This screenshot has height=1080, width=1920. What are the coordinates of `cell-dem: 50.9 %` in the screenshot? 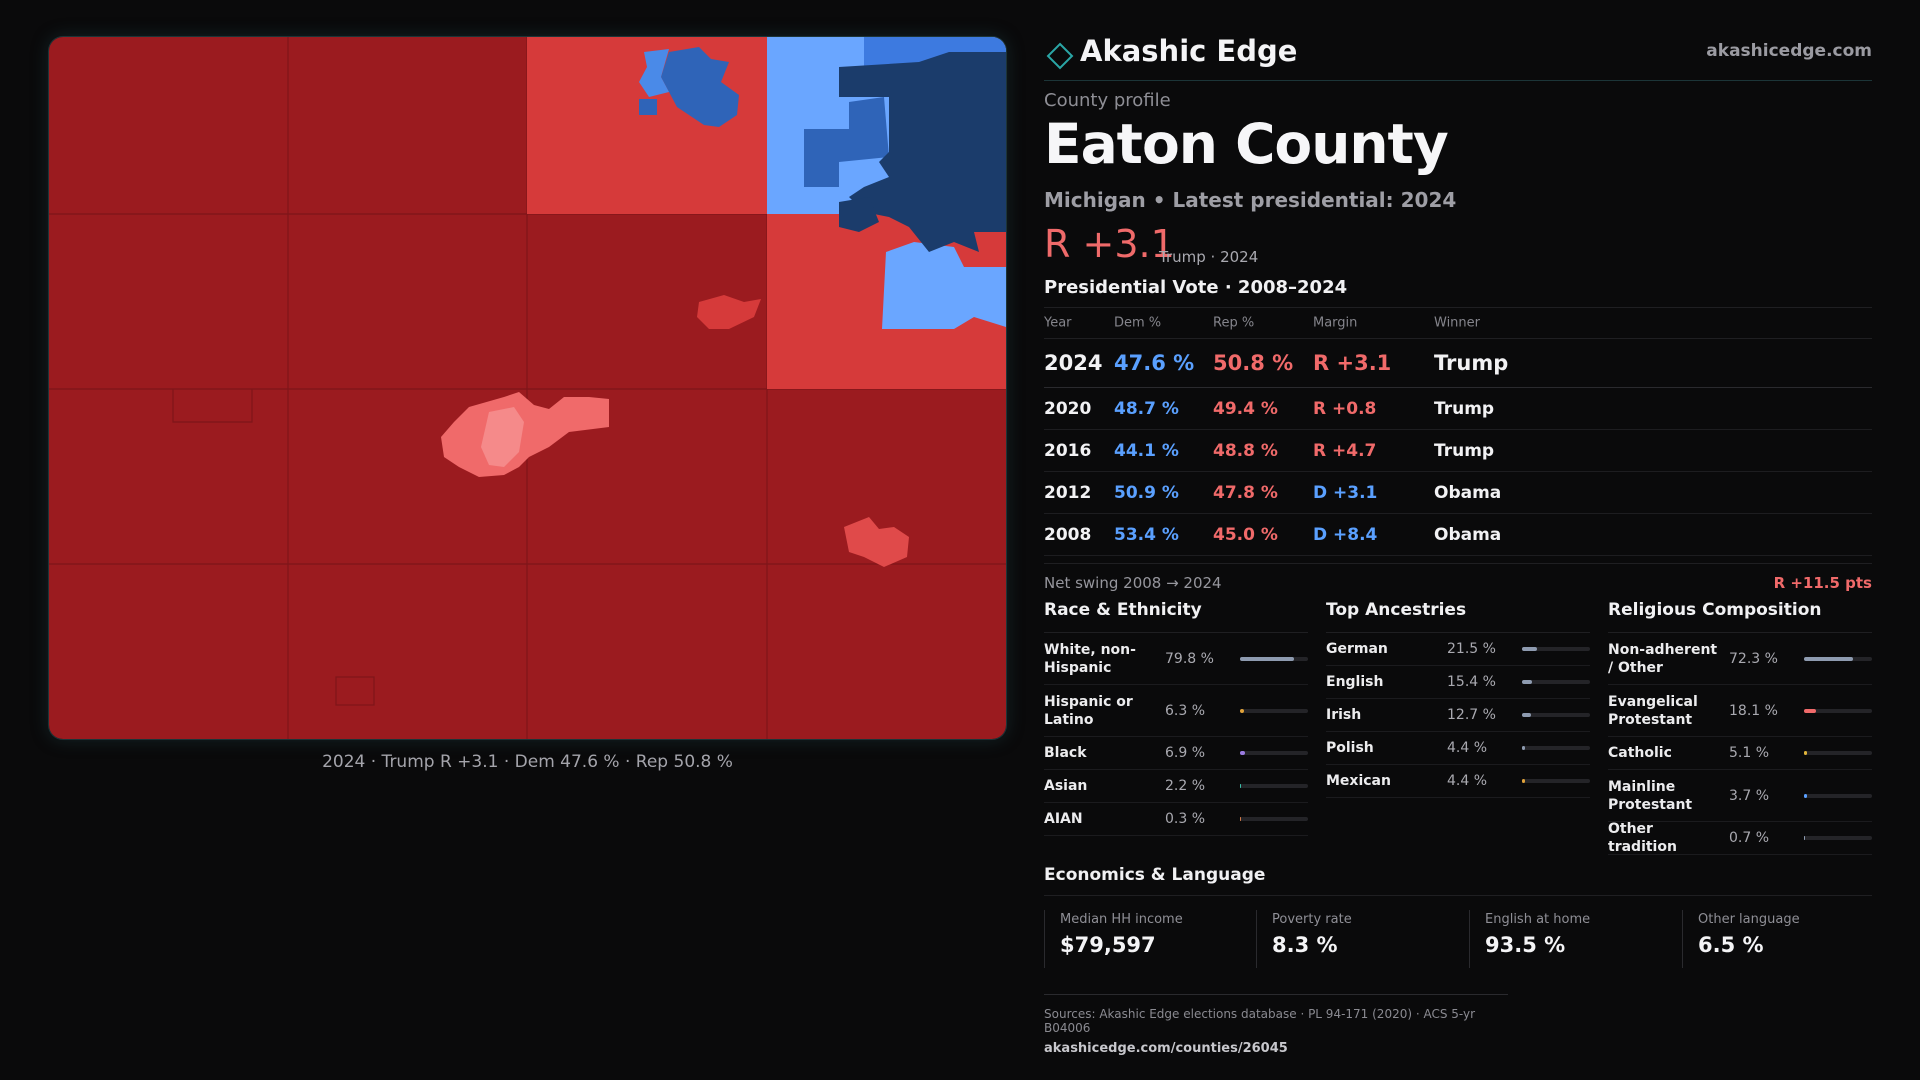 It's located at (1146, 492).